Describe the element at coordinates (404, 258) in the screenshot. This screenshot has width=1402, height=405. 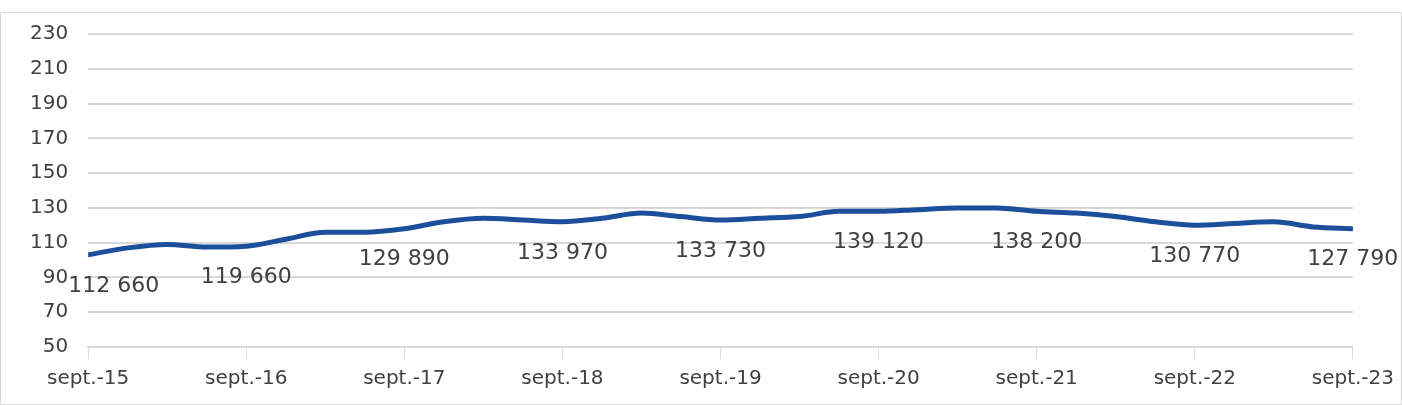
I see `annotation: 129 890` at that location.